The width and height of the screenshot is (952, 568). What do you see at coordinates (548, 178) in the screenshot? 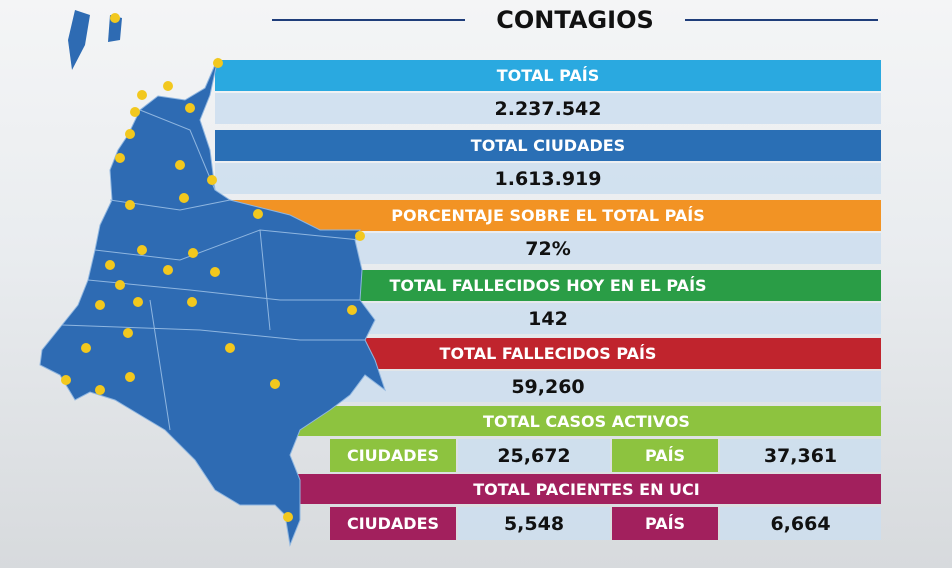
I see `row-value: 1.613.919` at bounding box center [548, 178].